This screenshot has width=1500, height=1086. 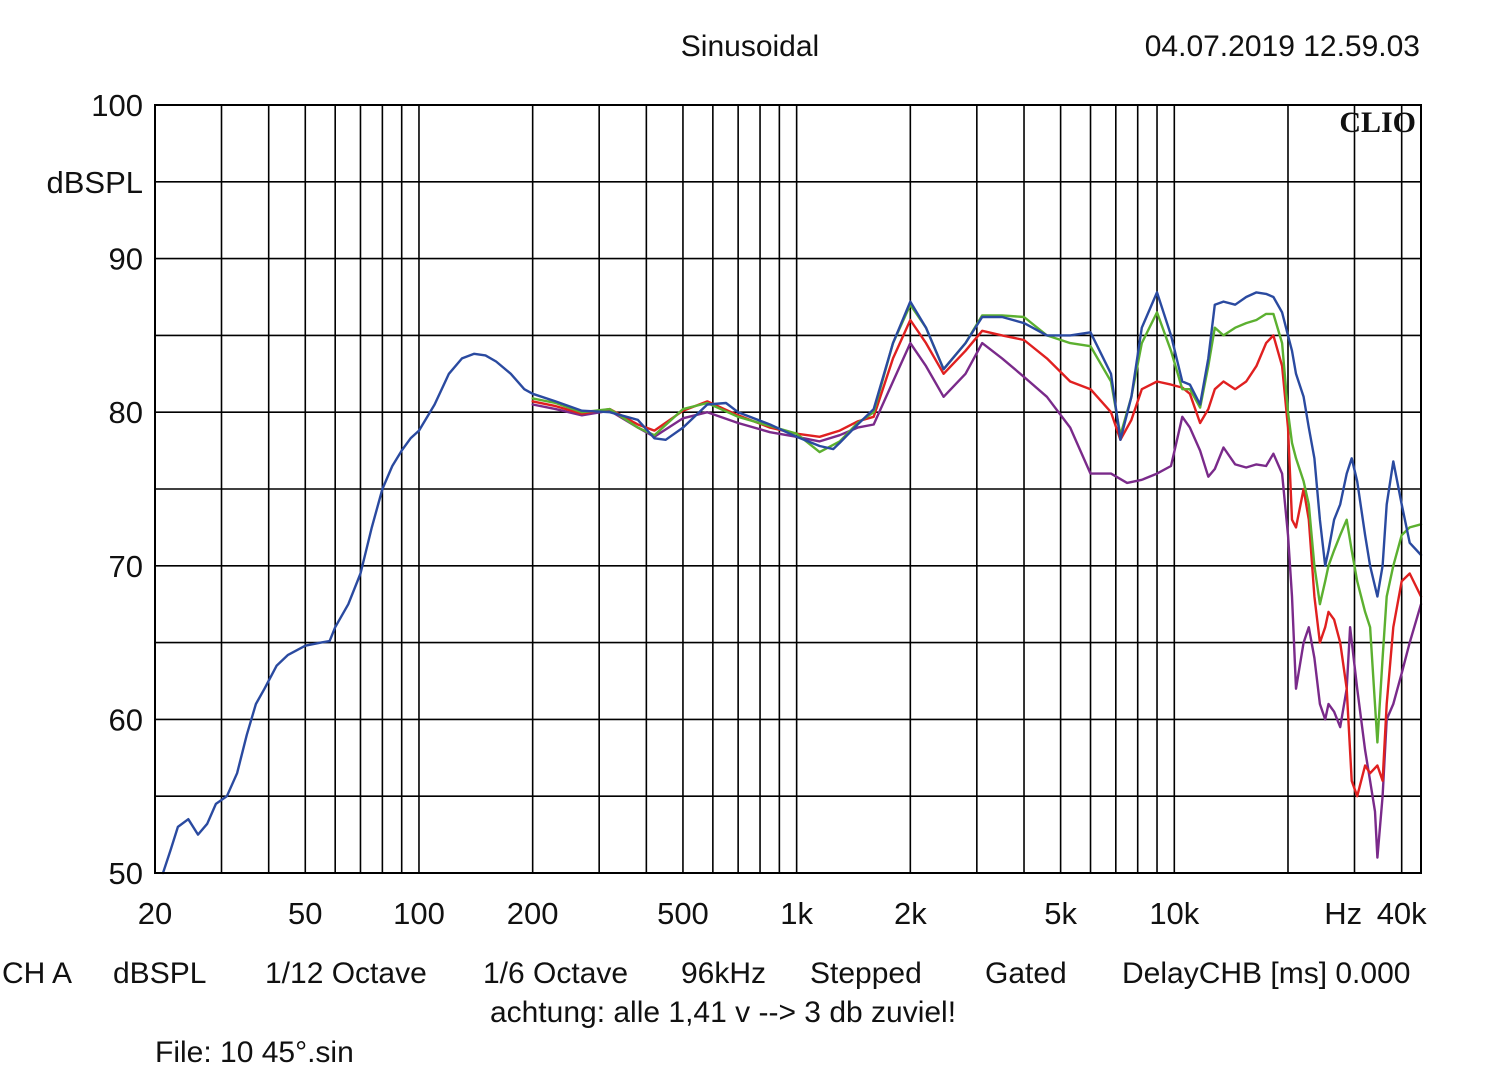 I want to click on setting-channel: CH A, so click(x=37, y=973).